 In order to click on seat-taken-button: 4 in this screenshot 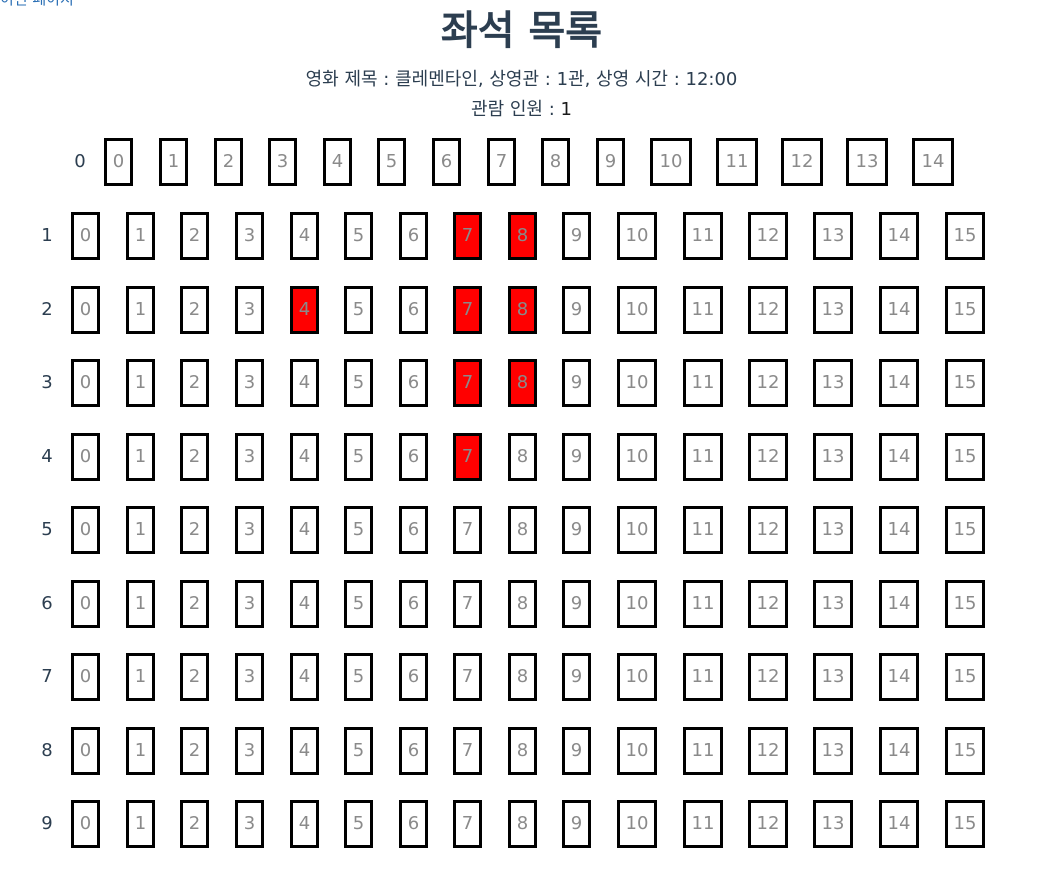, I will do `click(304, 309)`.